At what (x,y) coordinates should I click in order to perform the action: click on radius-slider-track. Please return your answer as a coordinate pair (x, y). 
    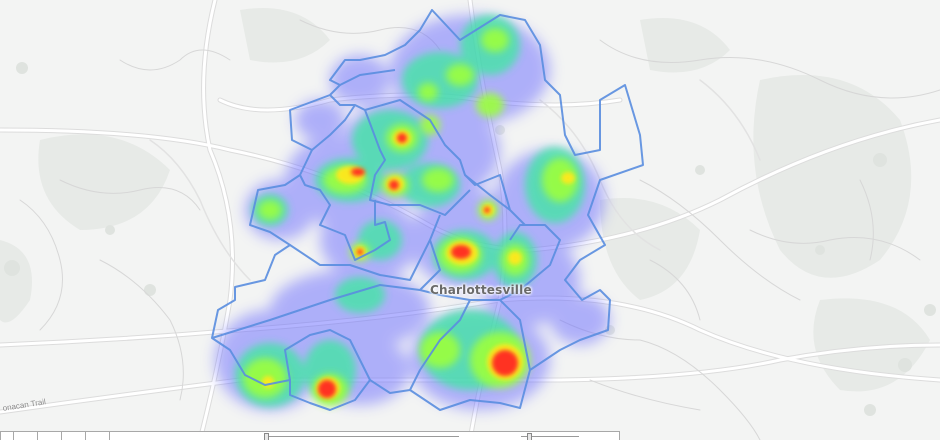
    Looking at the image, I should click on (361, 436).